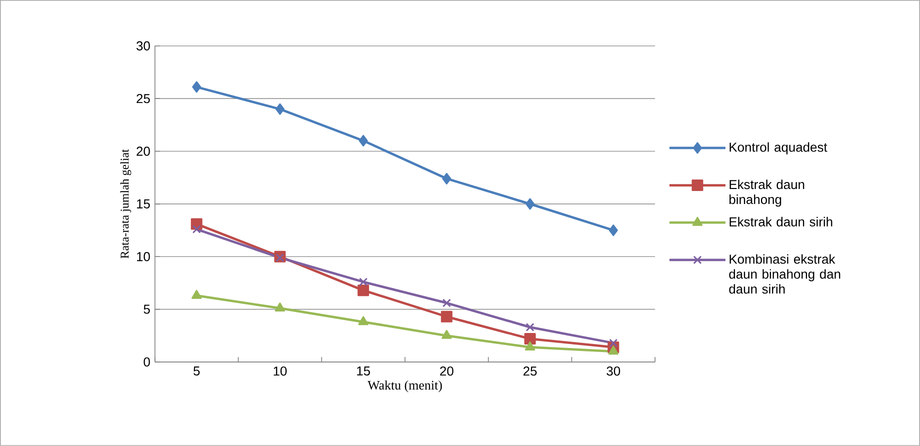  I want to click on y-tick-label: 25, so click(143, 99).